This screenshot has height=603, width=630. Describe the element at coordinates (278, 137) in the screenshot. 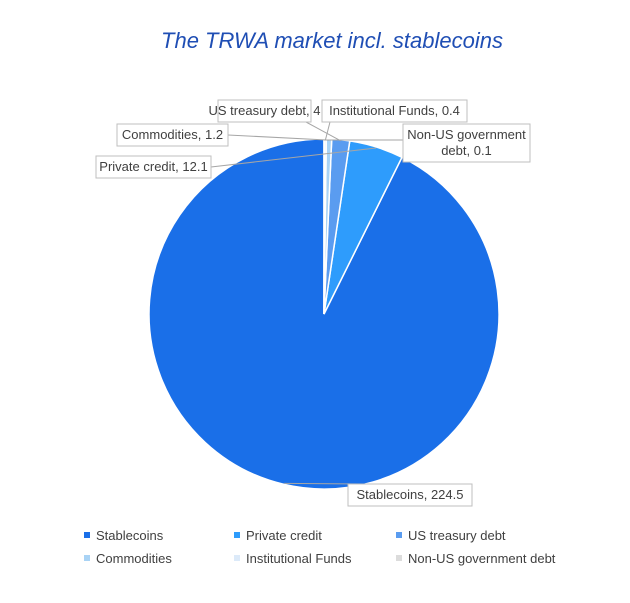

I see `leader-line-commodities` at that location.